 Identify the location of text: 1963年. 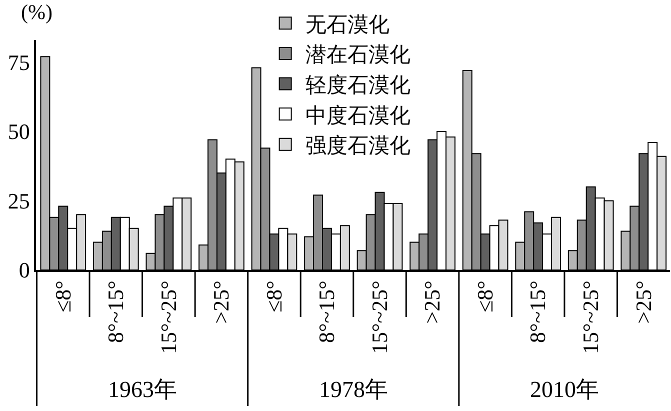
(142, 389).